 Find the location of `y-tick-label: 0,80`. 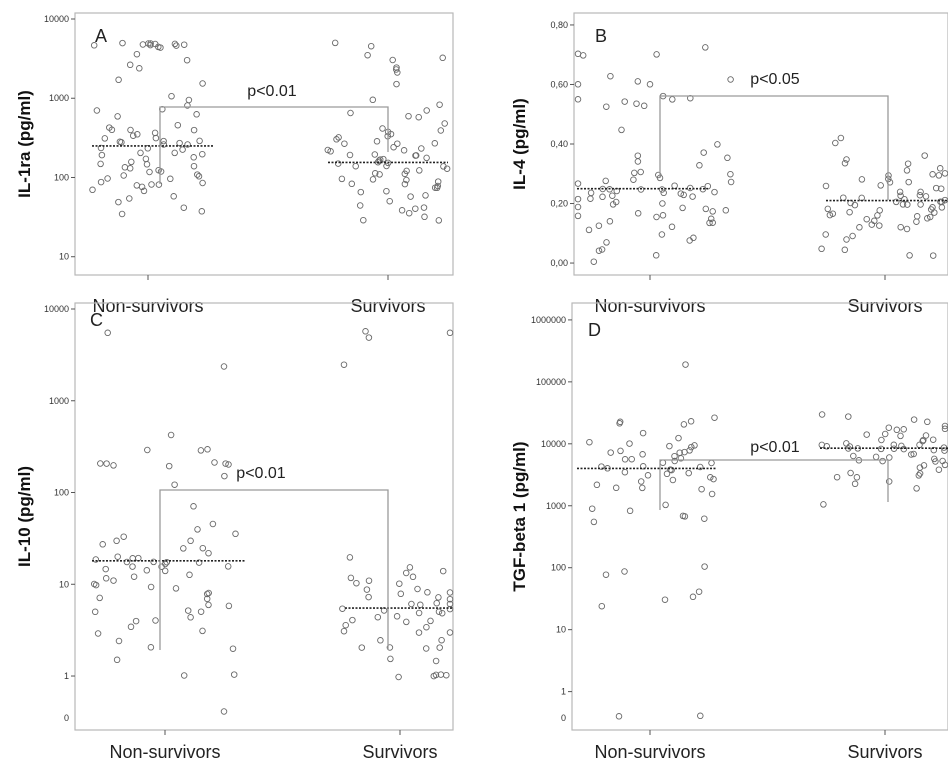

y-tick-label: 0,80 is located at coordinates (559, 25).